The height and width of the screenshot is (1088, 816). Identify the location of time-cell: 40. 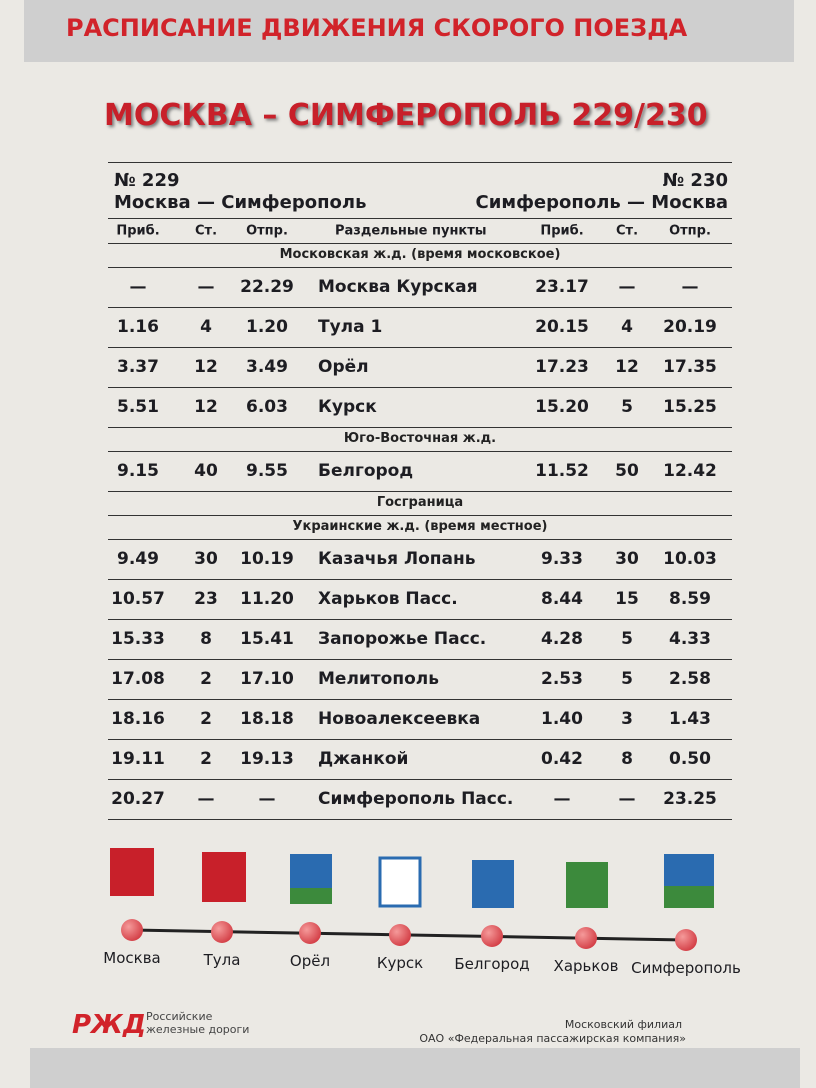
(206, 471).